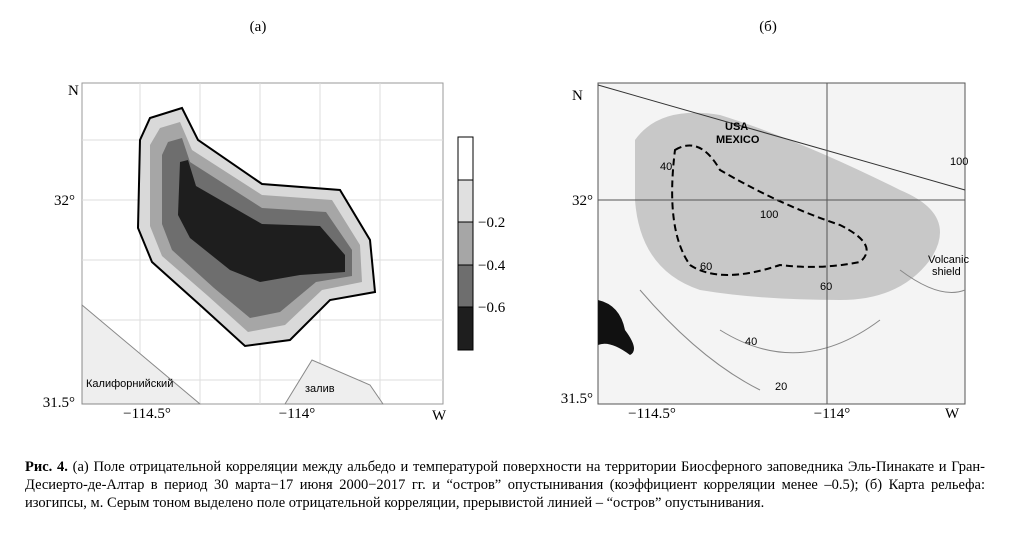  I want to click on colorbar-tick: −0.6, so click(492, 308).